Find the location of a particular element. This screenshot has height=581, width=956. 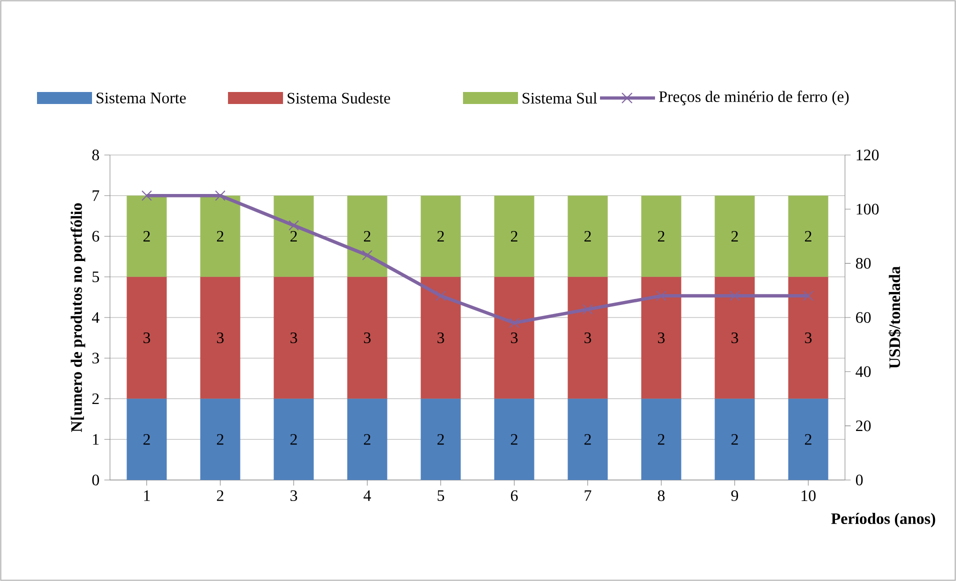

x-tick-label: 9 is located at coordinates (734, 496).